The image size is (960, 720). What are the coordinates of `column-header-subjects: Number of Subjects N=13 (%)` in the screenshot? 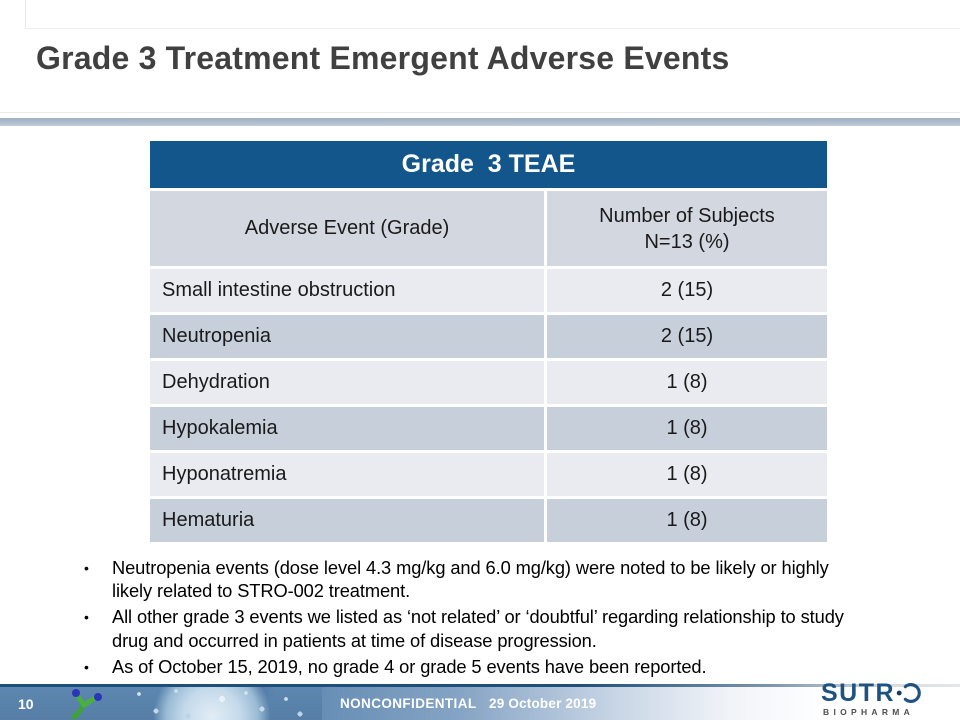 It's located at (687, 228).